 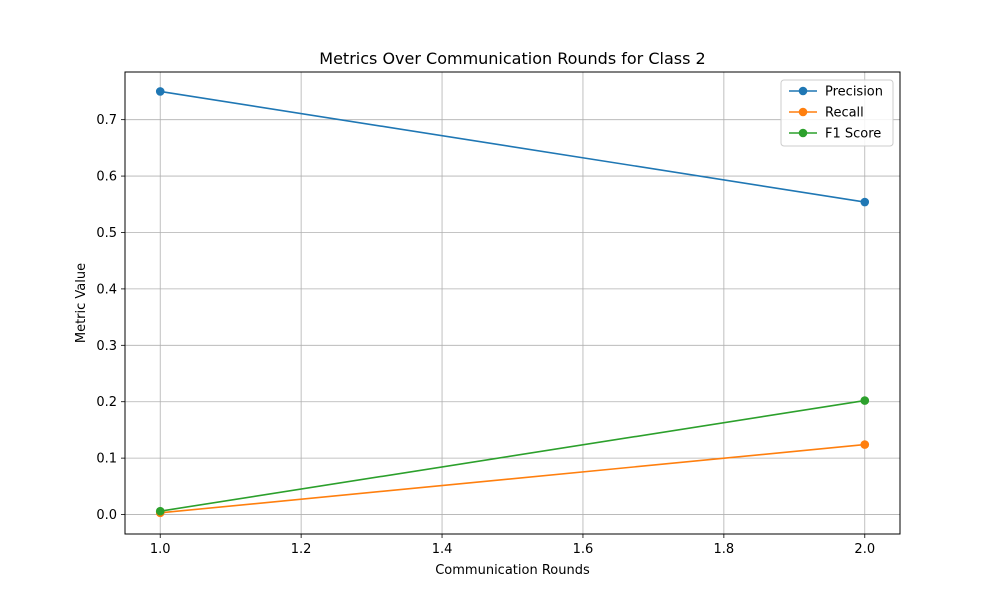 I want to click on x-tick-label: 1.0, so click(x=160, y=549).